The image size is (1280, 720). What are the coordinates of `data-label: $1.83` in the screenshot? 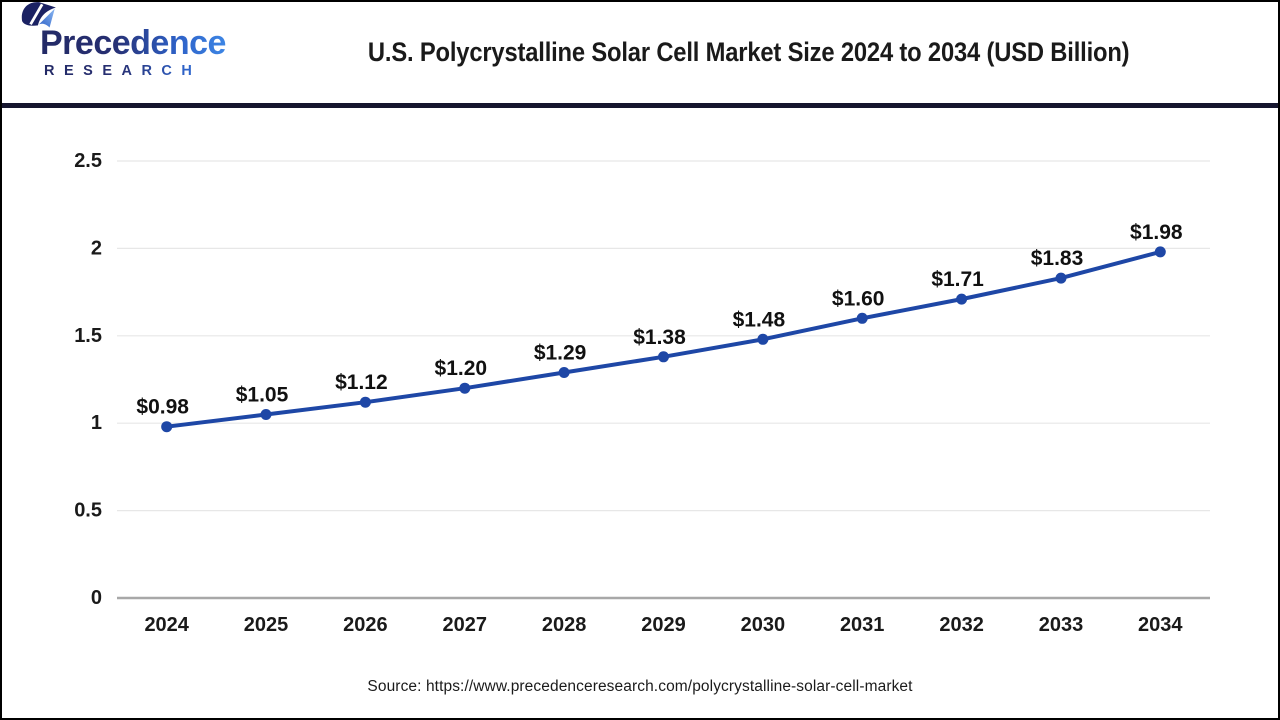 It's located at (1057, 258).